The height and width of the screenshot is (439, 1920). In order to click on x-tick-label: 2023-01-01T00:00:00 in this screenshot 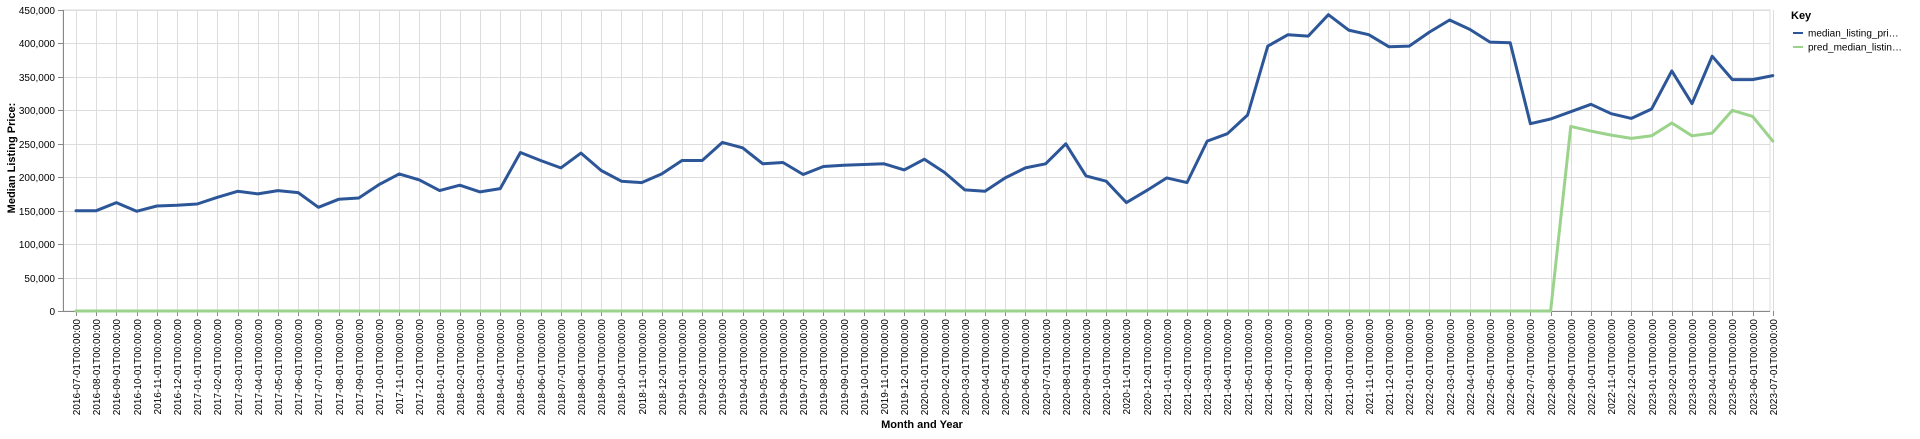, I will do `click(1653, 367)`.